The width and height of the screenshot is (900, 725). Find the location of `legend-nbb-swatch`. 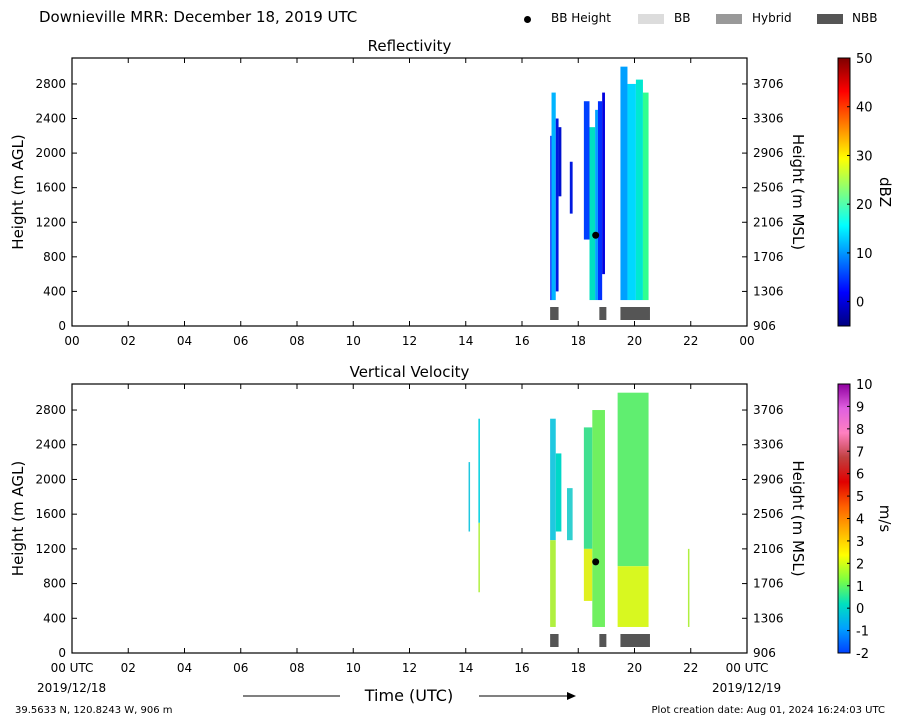

legend-nbb-swatch is located at coordinates (830, 19).